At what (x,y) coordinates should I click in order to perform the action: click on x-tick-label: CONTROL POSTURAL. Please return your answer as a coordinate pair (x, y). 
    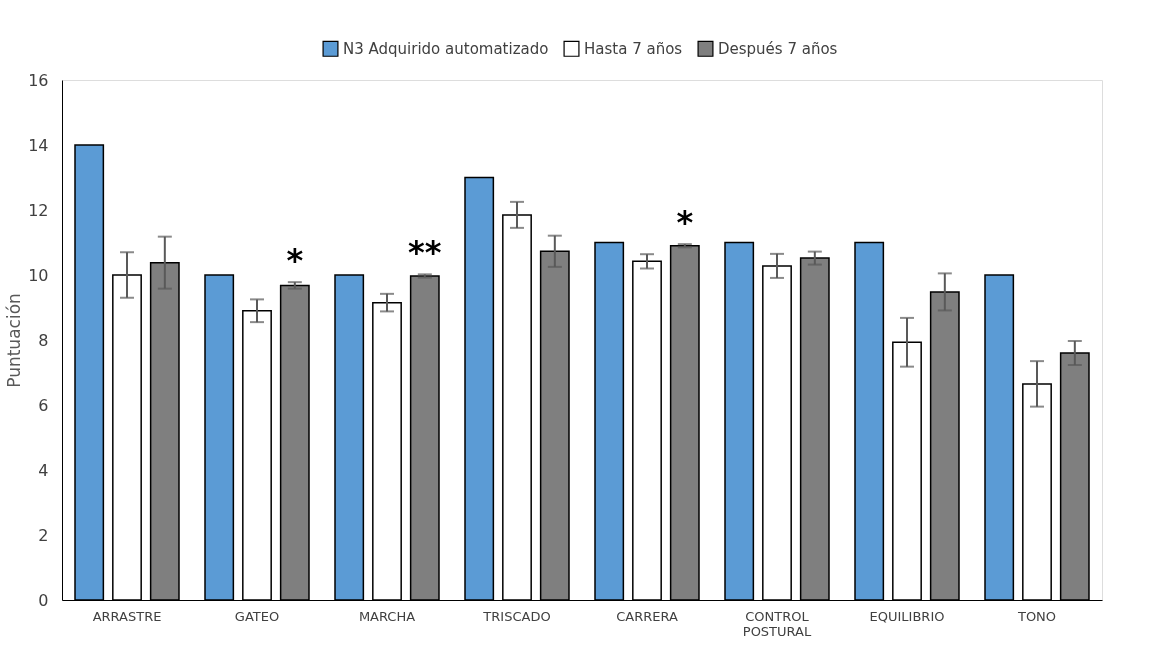
    Looking at the image, I should click on (777, 623).